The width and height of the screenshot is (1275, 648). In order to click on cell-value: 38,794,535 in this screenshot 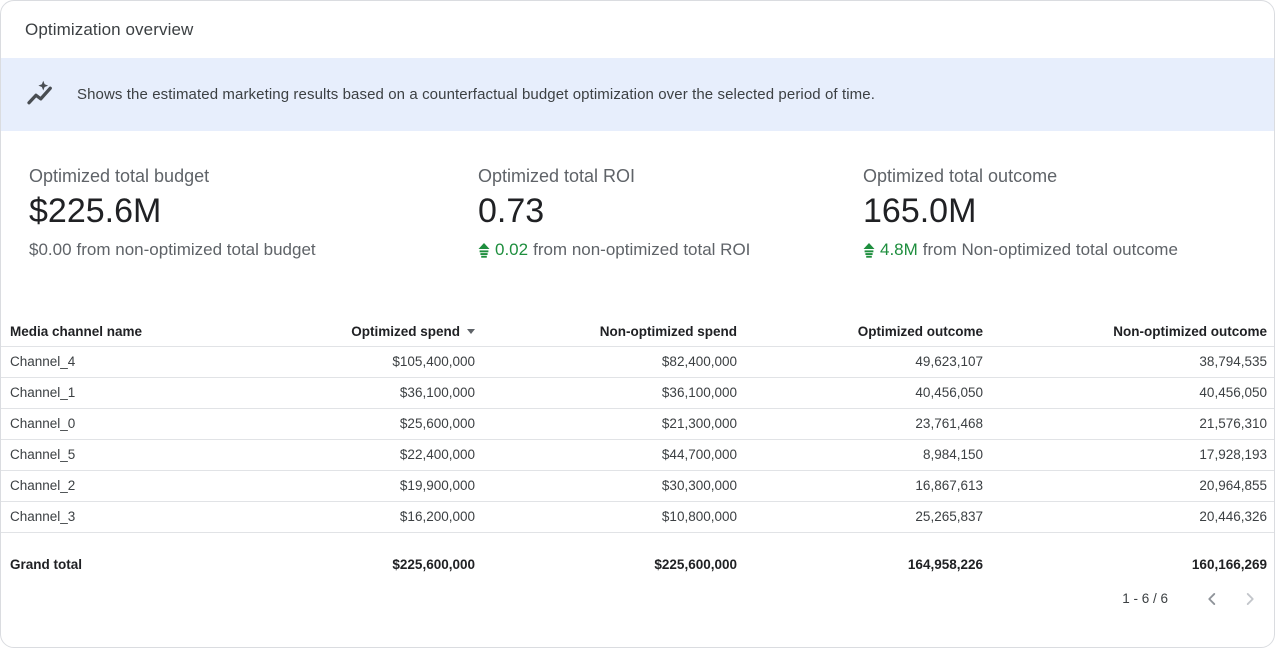, I will do `click(1128, 362)`.